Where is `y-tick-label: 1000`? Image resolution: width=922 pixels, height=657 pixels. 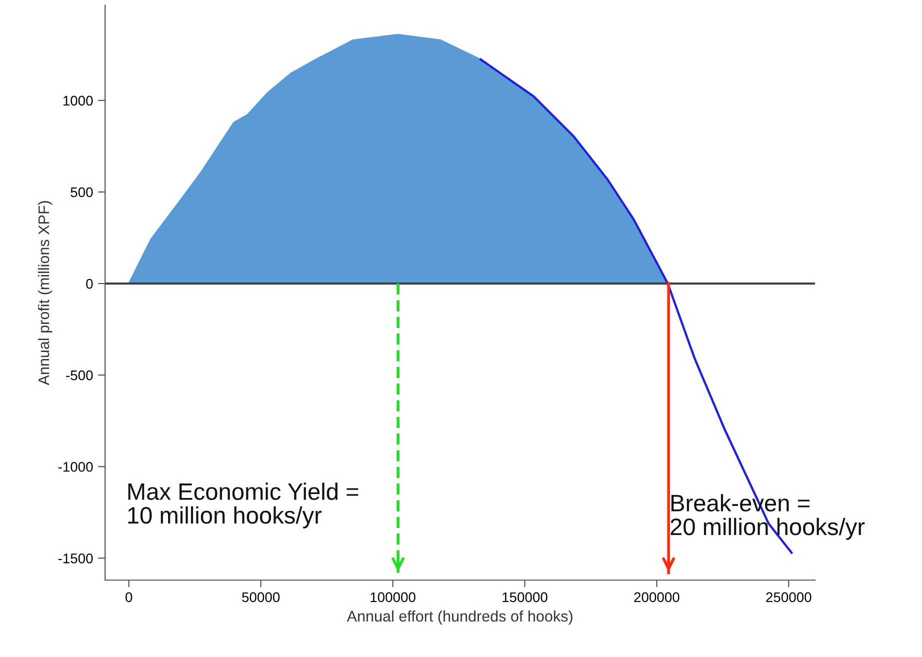 y-tick-label: 1000 is located at coordinates (78, 101).